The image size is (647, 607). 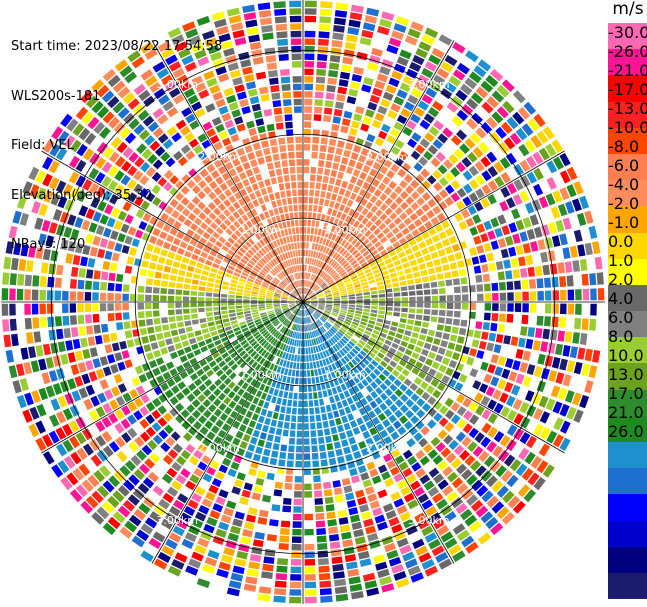 I want to click on colorbar-segment, so click(x=627, y=114).